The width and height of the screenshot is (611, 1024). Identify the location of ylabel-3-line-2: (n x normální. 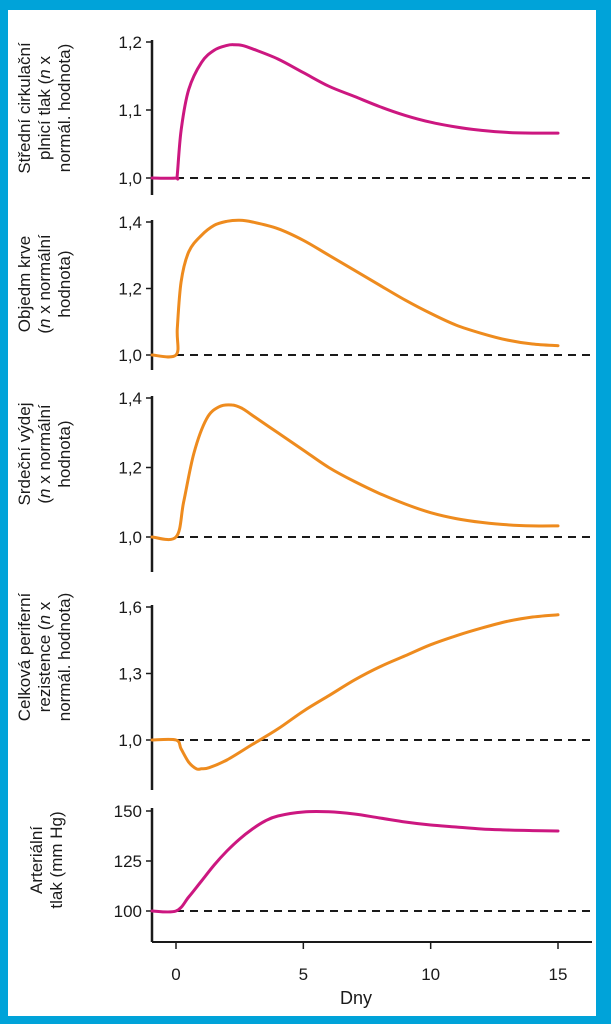
(44, 454).